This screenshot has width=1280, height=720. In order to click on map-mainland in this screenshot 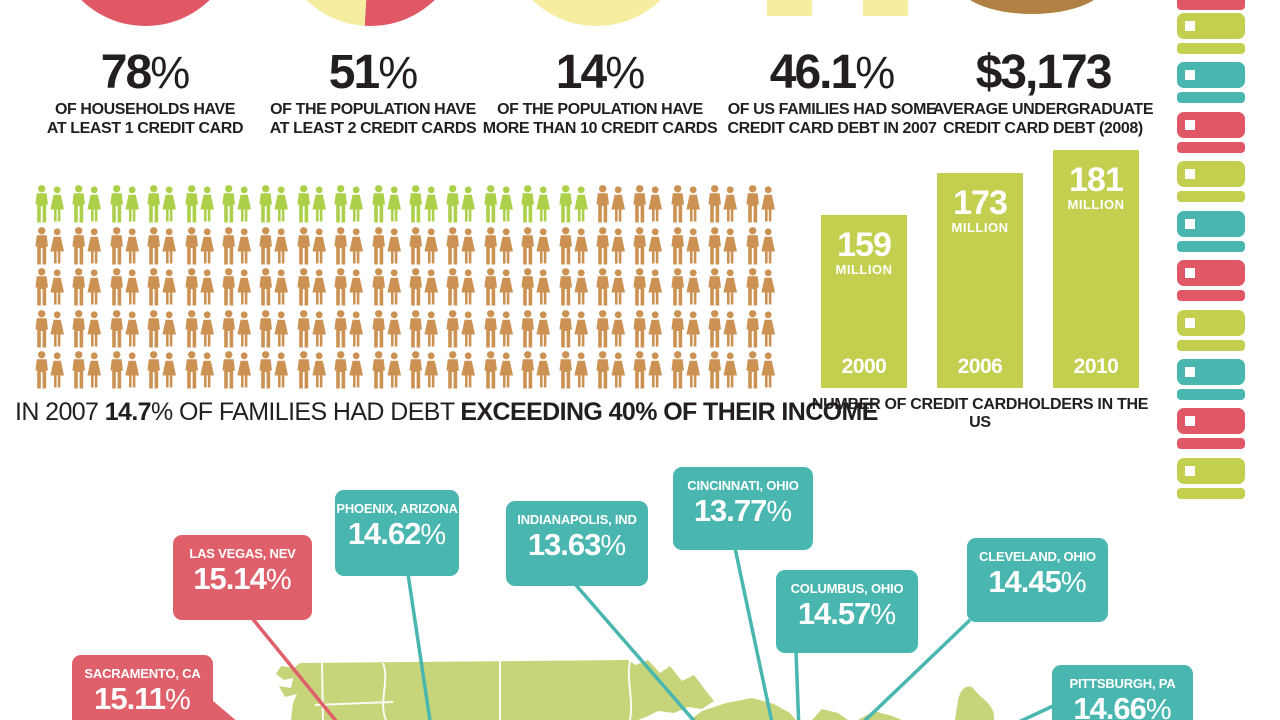, I will do `click(495, 690)`.